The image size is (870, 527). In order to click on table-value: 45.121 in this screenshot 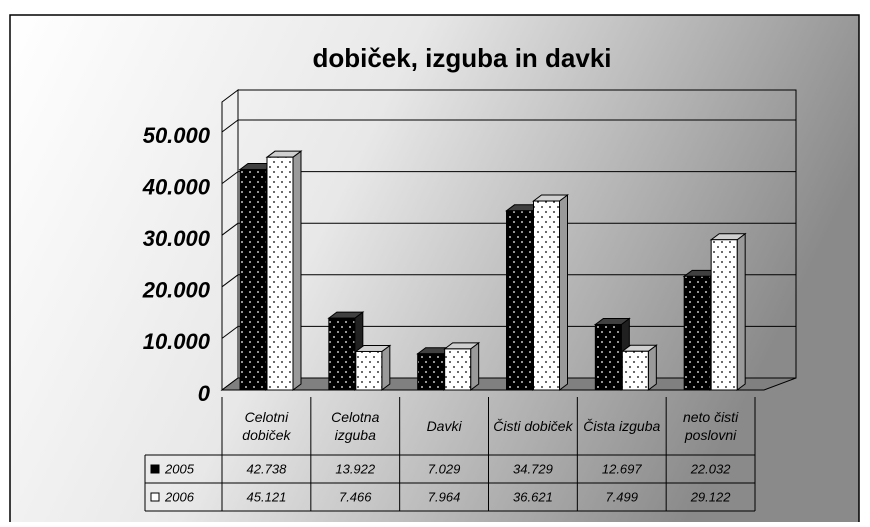, I will do `click(267, 496)`.